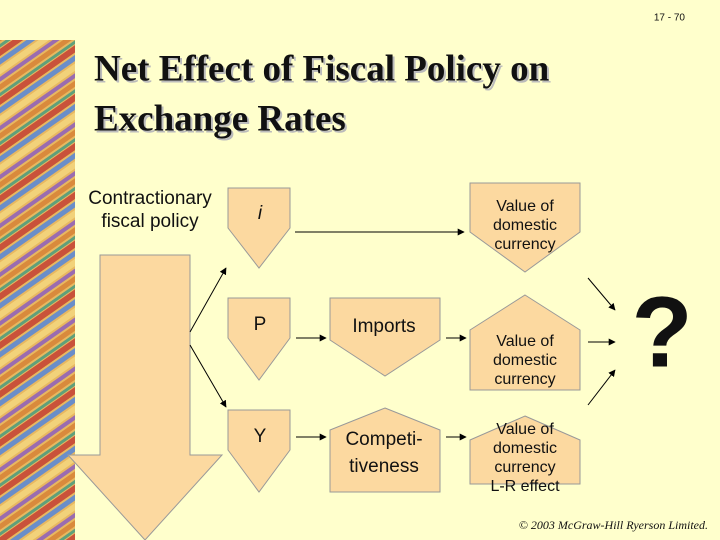 The width and height of the screenshot is (720, 540). What do you see at coordinates (260, 436) in the screenshot?
I see `node-label: Y` at bounding box center [260, 436].